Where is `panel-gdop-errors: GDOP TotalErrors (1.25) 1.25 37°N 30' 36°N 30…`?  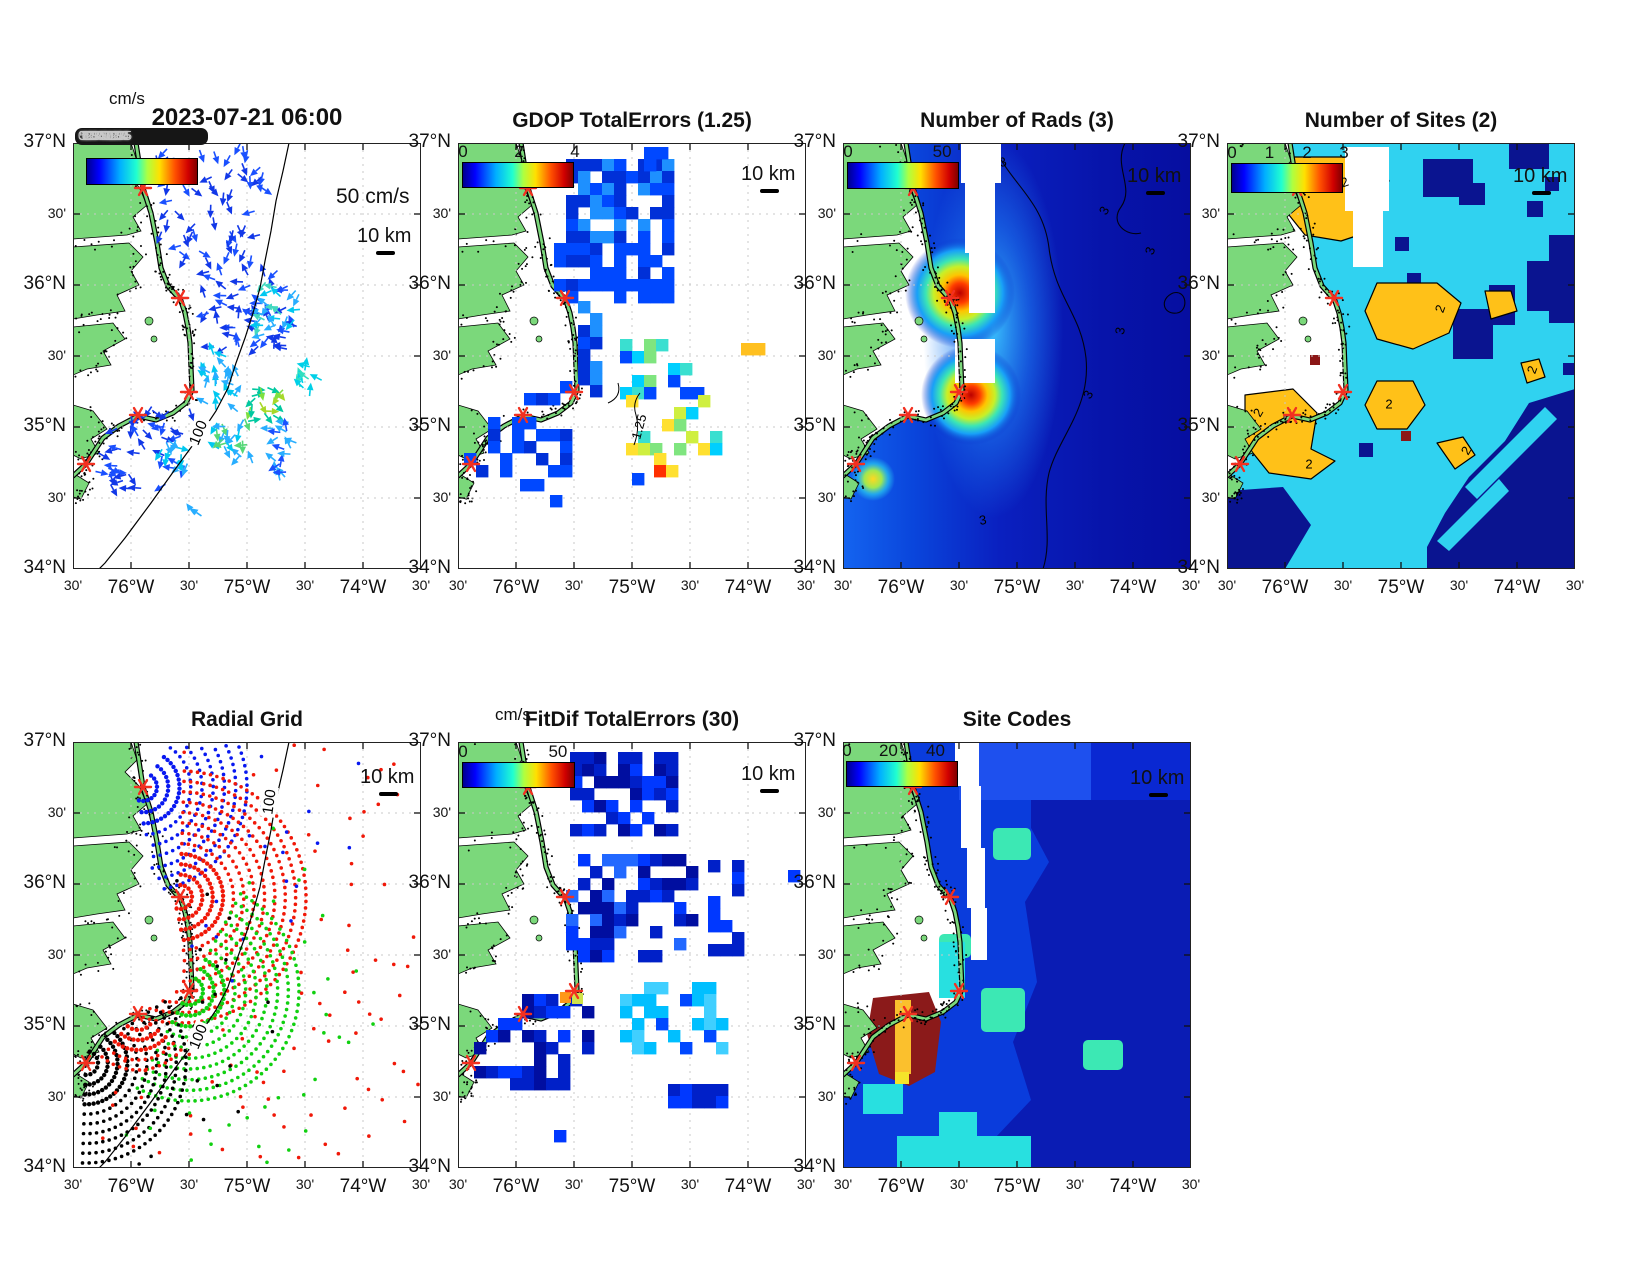 panel-gdop-errors: GDOP TotalErrors (1.25) 1.25 37°N 30' 36°N 30… is located at coordinates (612, 353).